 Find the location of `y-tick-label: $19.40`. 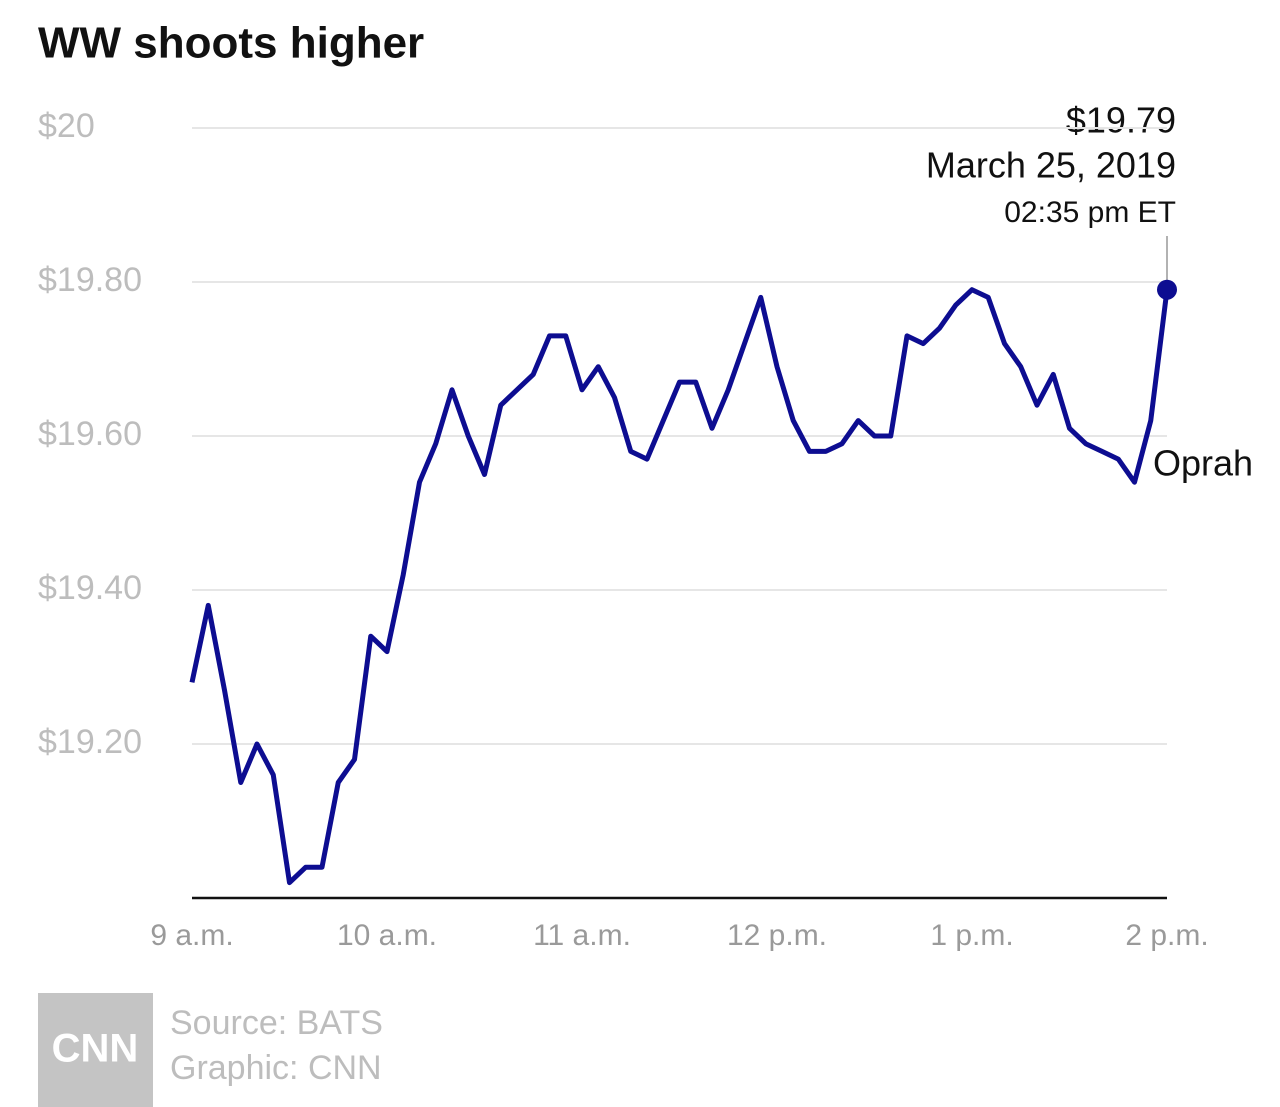

y-tick-label: $19.40 is located at coordinates (90, 588).